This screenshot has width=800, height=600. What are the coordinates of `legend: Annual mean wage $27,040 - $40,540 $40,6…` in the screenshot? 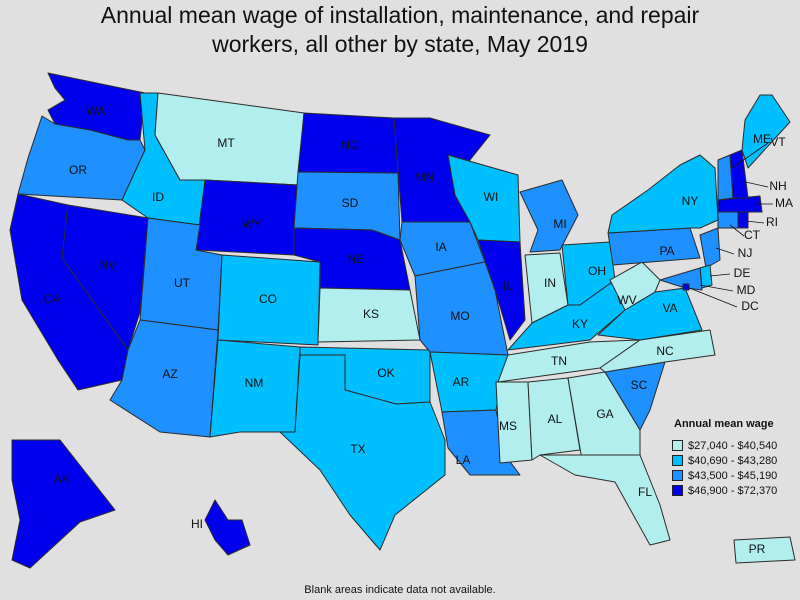 It's located at (724, 458).